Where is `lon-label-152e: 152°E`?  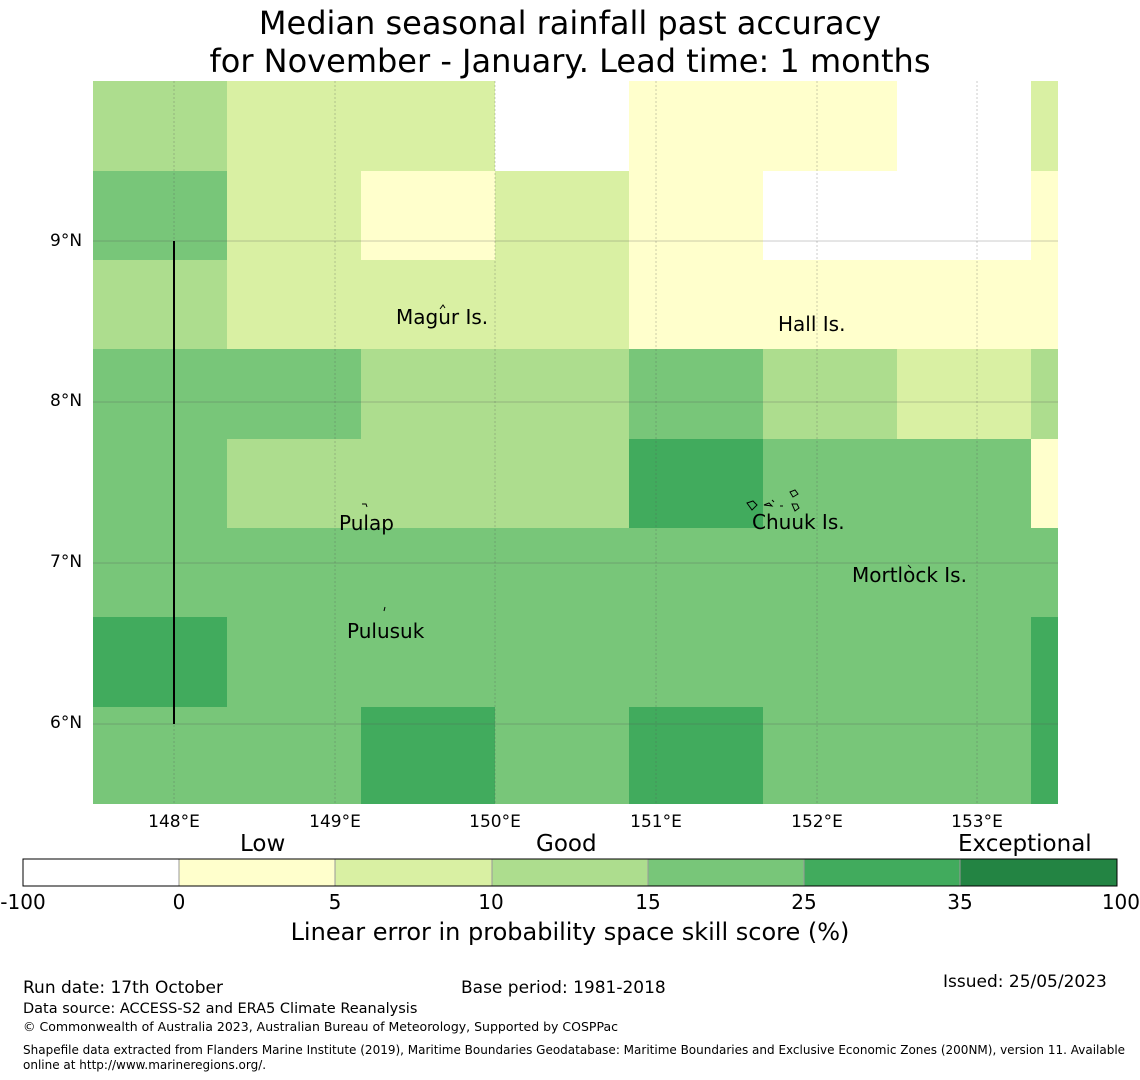
lon-label-152e: 152°E is located at coordinates (817, 822).